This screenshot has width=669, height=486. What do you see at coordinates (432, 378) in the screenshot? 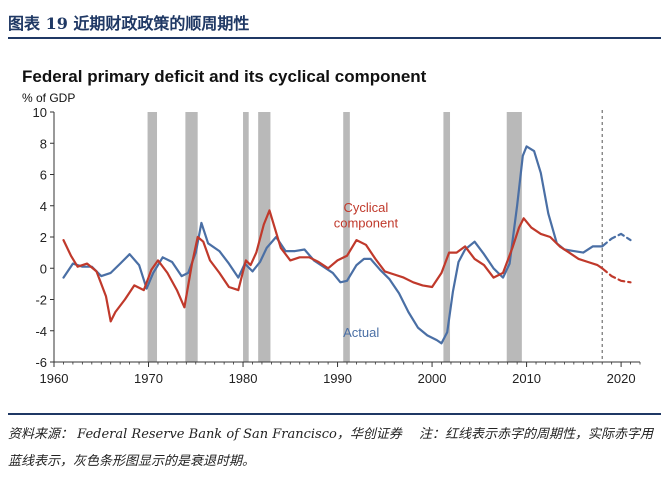
I see `x-tick-label-2000: 2000` at bounding box center [432, 378].